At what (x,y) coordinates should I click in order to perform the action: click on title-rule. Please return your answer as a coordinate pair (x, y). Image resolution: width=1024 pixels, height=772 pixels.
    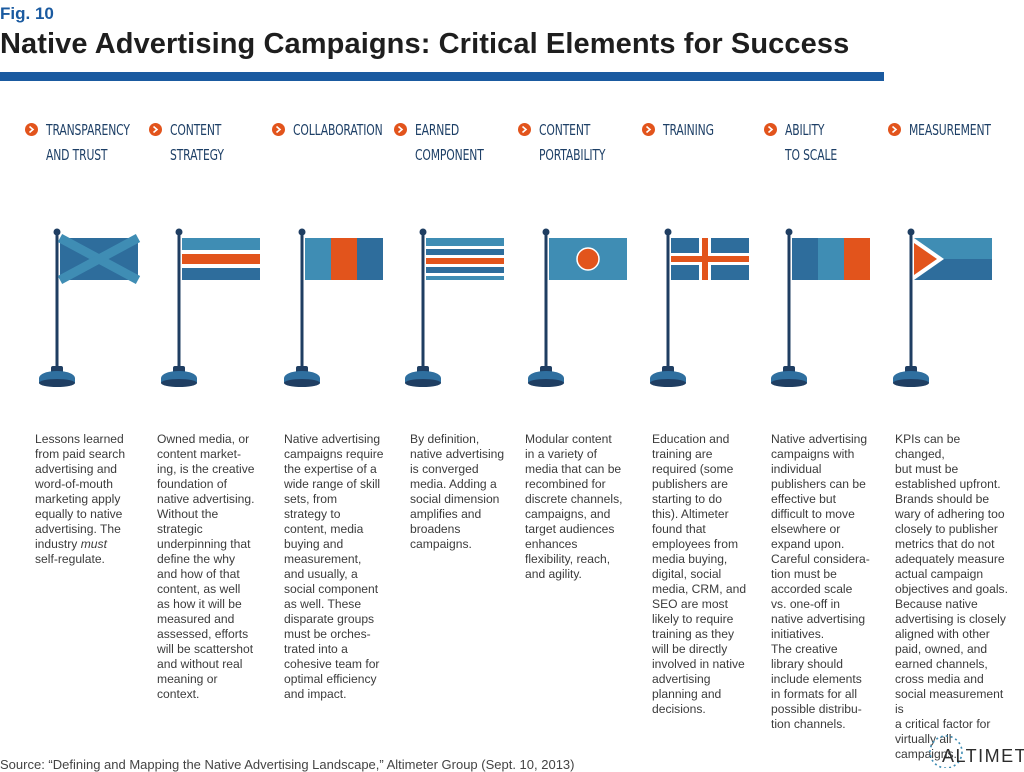
    Looking at the image, I should click on (442, 76).